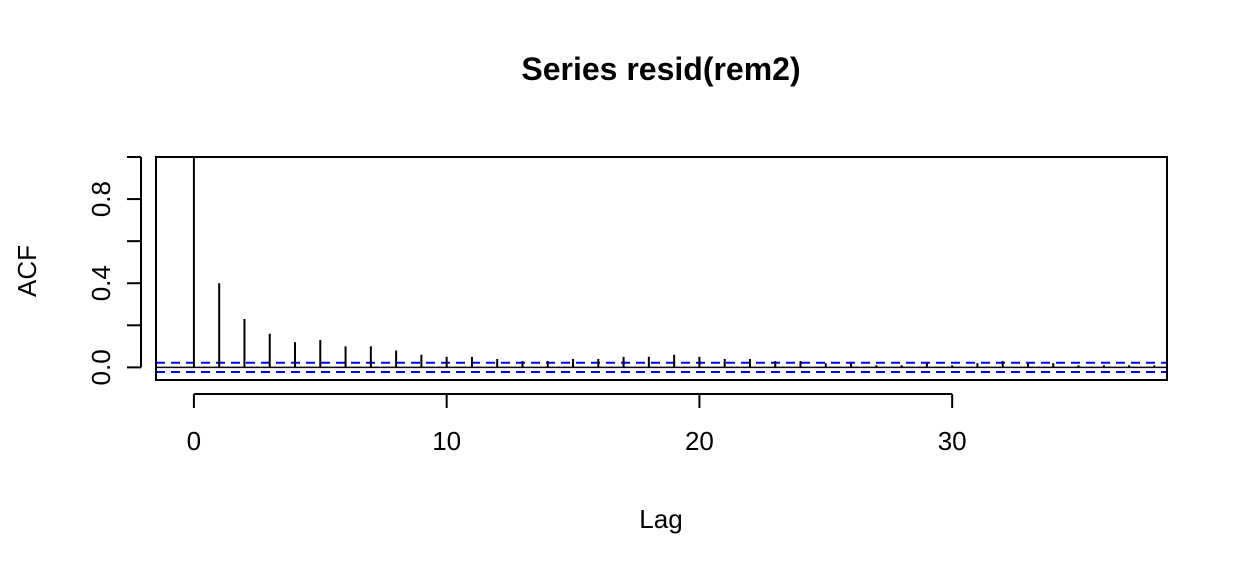 The width and height of the screenshot is (1248, 576). I want to click on chart-title: Series resid(rem2), so click(660, 69).